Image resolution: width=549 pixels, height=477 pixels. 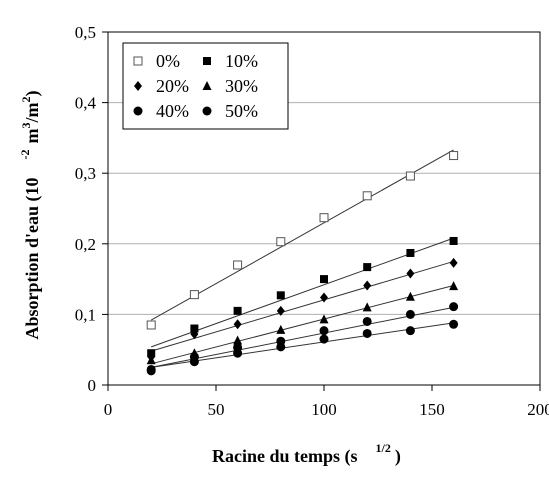 I want to click on y-axis-title-close: ), so click(x=32, y=93).